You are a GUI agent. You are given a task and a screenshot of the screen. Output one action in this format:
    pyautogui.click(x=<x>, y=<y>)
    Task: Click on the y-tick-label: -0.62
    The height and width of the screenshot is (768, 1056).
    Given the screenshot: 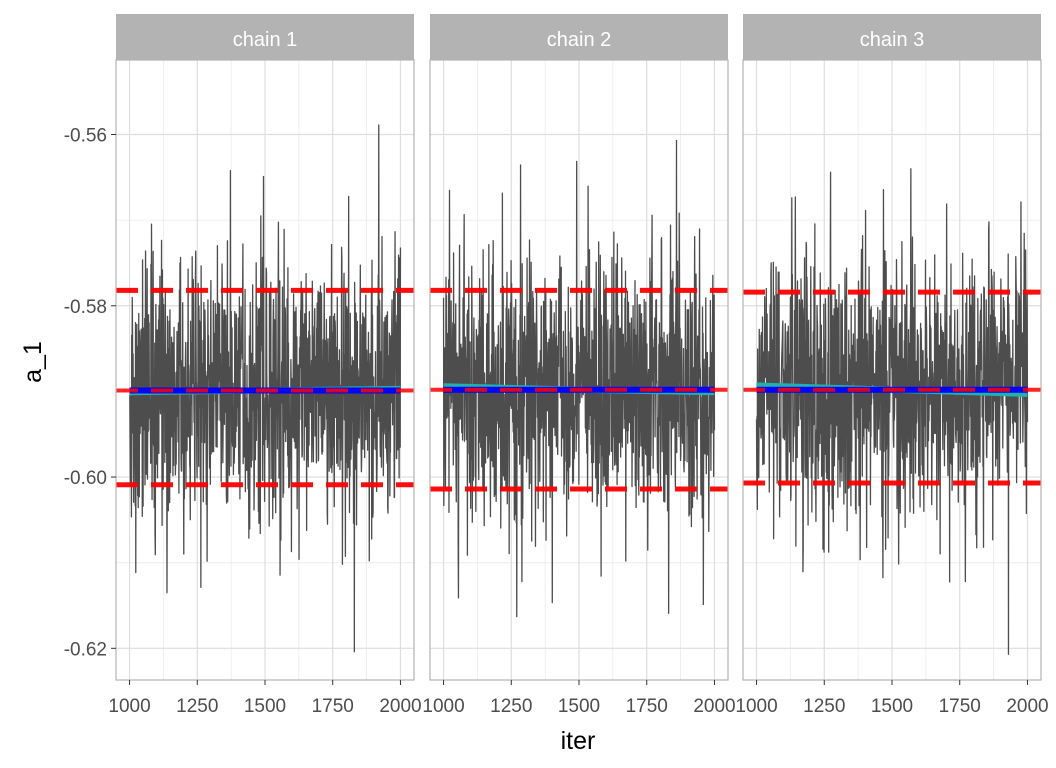 What is the action you would take?
    pyautogui.click(x=85, y=649)
    